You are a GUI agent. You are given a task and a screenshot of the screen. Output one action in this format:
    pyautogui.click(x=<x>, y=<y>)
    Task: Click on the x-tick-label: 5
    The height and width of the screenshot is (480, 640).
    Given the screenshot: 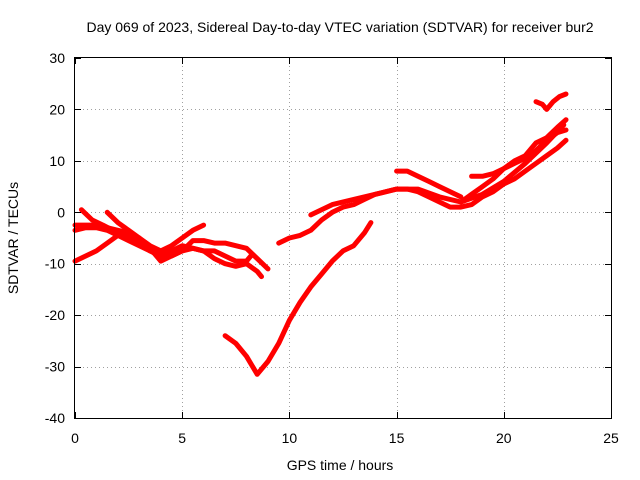 What is the action you would take?
    pyautogui.click(x=182, y=438)
    